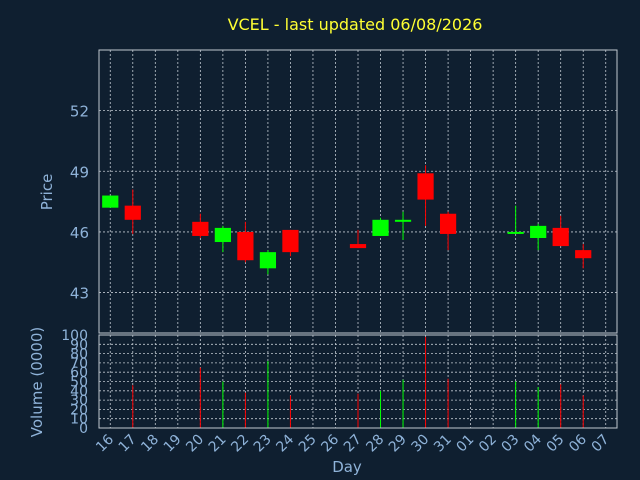  What do you see at coordinates (79, 401) in the screenshot?
I see `volume-tick-label: 30` at bounding box center [79, 401].